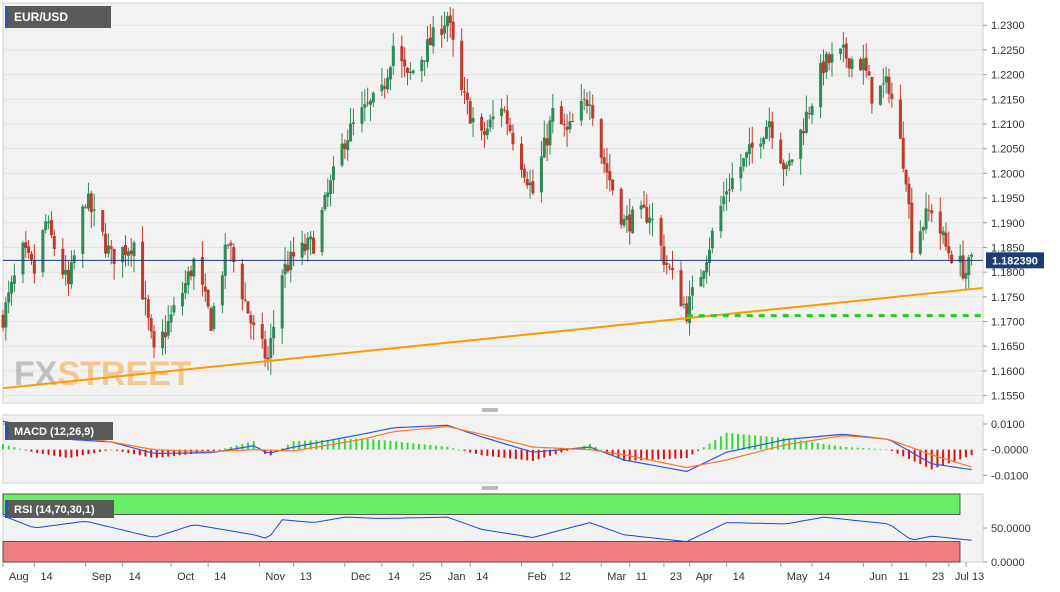  Describe the element at coordinates (61, 509) in the screenshot. I see `rsi-label-badge` at that location.